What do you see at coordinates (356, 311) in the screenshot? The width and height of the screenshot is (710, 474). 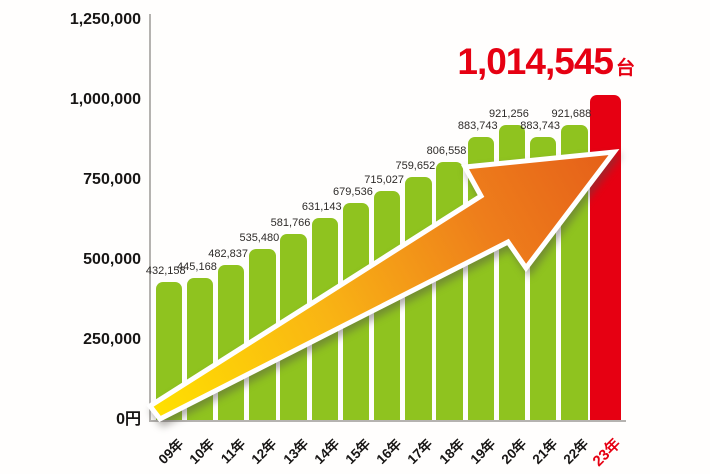 I see `bar-15年` at bounding box center [356, 311].